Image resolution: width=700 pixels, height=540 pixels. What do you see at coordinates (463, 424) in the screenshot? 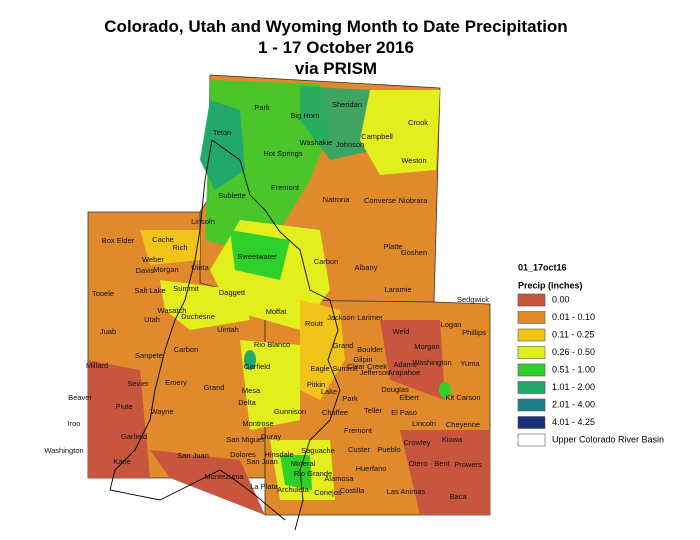
I see `county-label: Cheyenne` at bounding box center [463, 424].